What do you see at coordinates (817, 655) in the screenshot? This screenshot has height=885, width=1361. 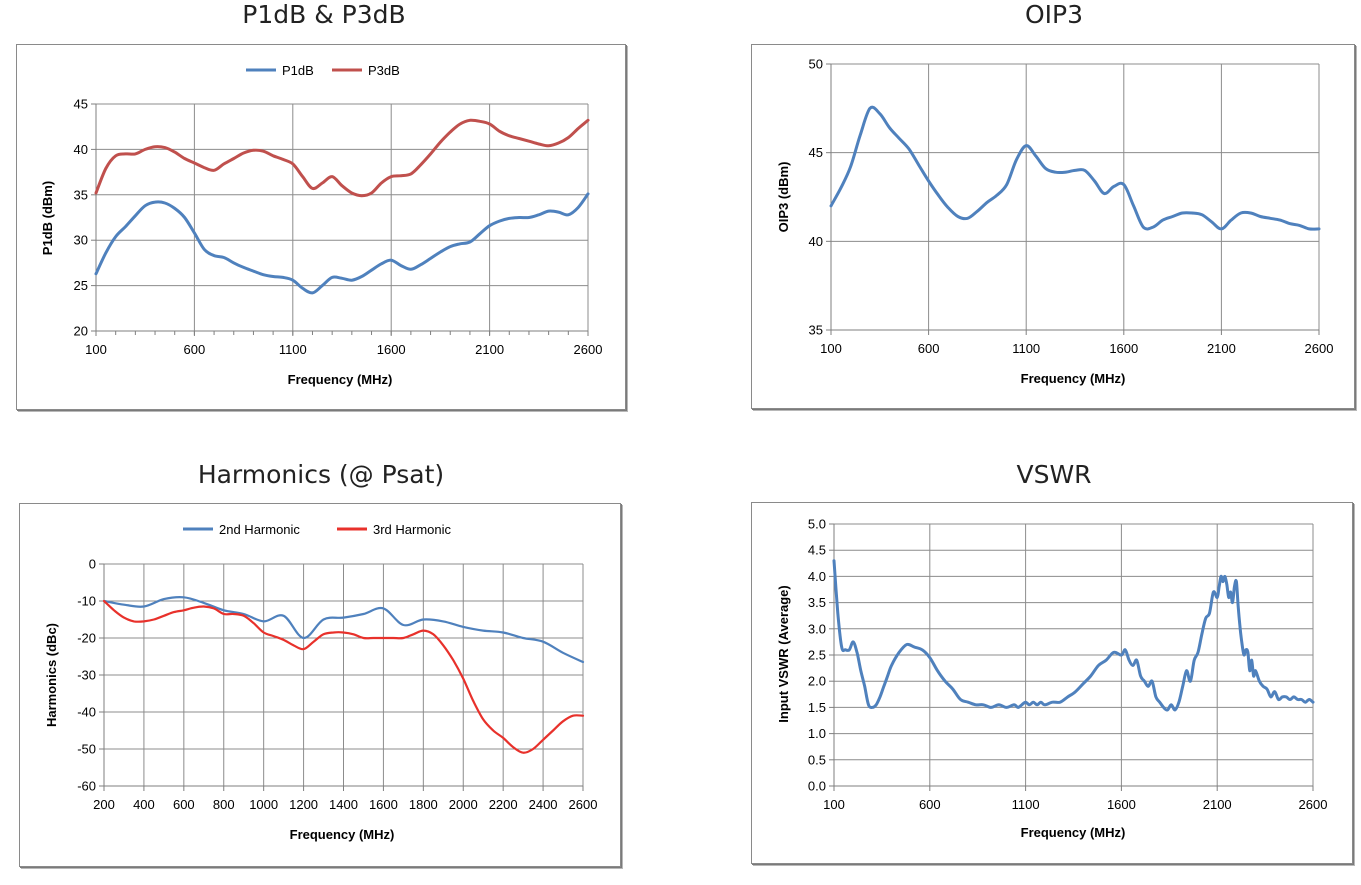 I see `y-tick-label: 2.5` at bounding box center [817, 655].